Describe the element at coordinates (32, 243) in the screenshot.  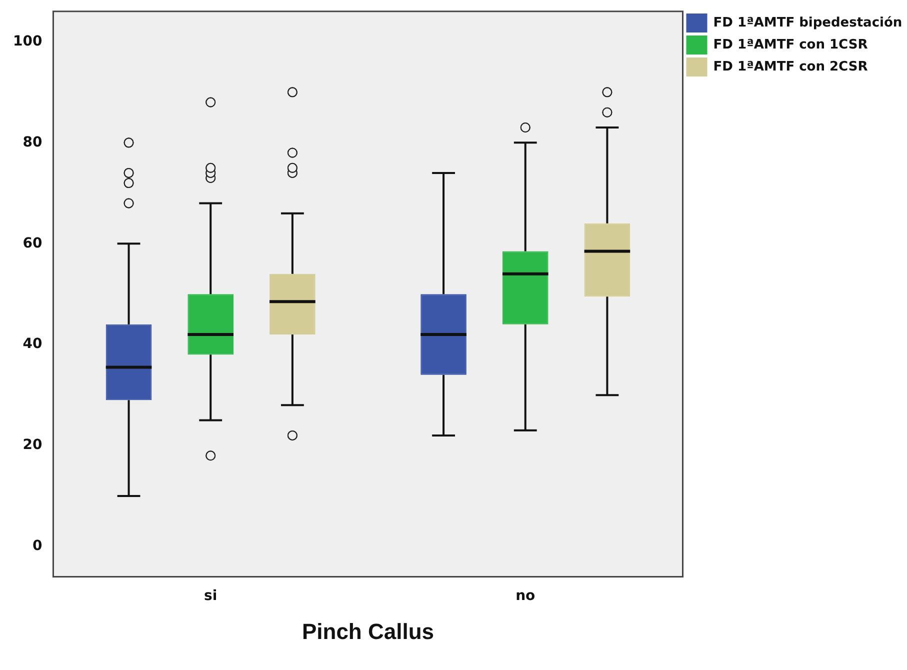
I see `y-tick-label: 60` at that location.